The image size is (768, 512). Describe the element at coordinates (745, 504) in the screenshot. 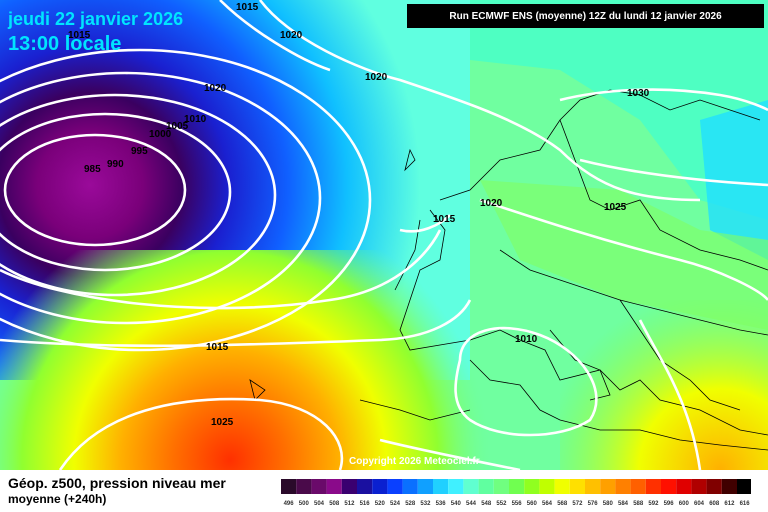

I see `scale-tick-label: 616` at that location.